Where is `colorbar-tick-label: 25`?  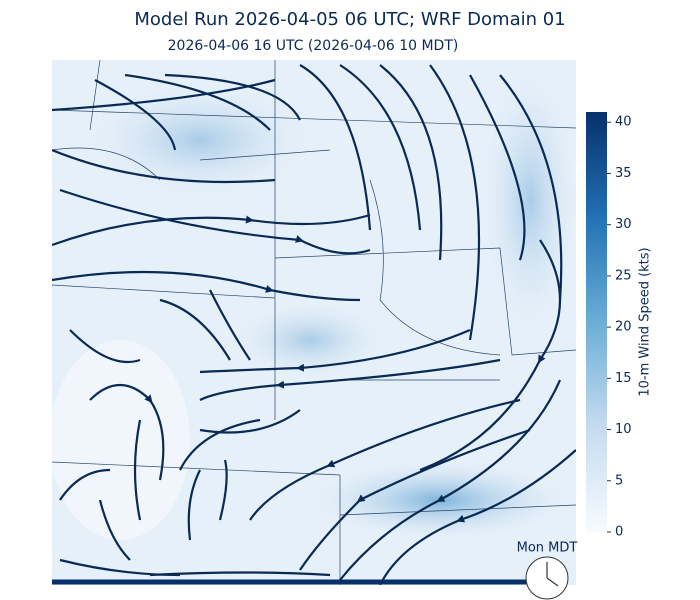 colorbar-tick-label: 25 is located at coordinates (623, 275).